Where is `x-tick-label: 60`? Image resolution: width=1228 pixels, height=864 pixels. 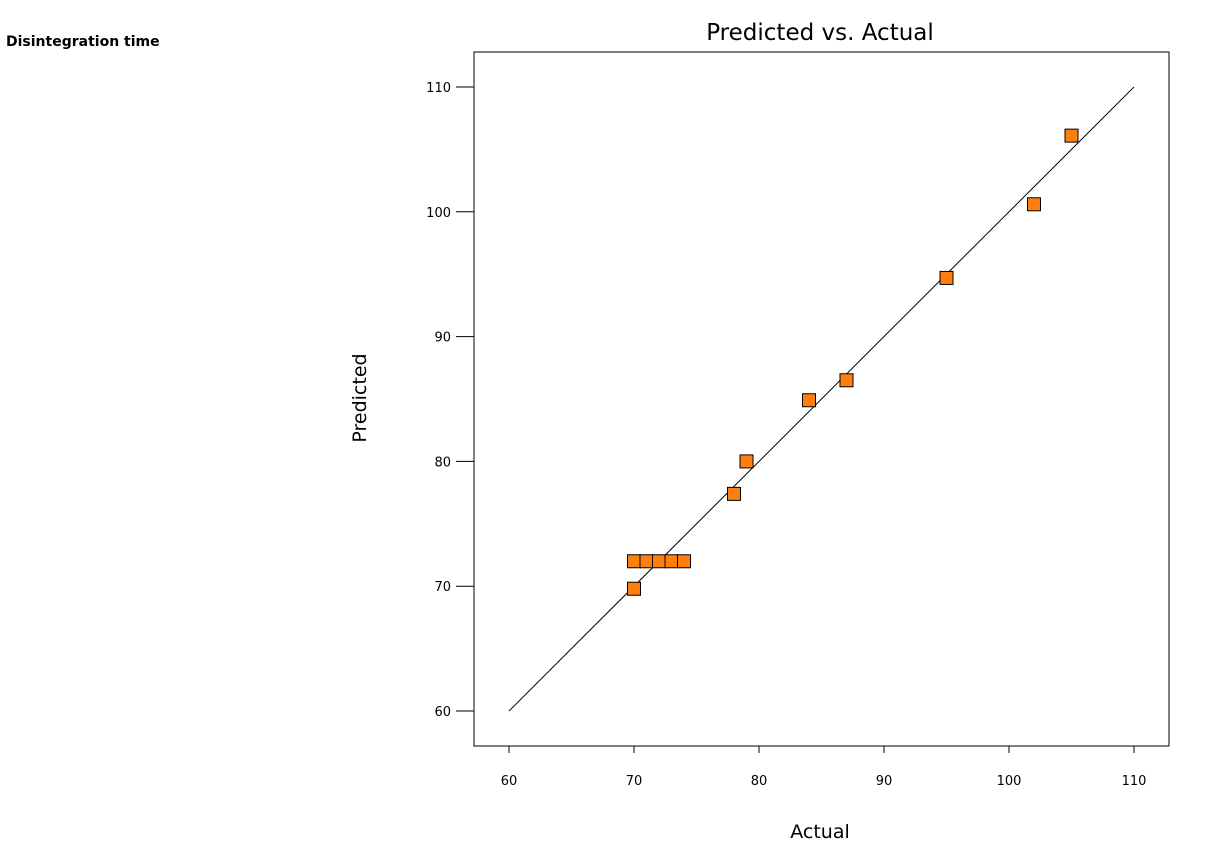
x-tick-label: 60 is located at coordinates (509, 781).